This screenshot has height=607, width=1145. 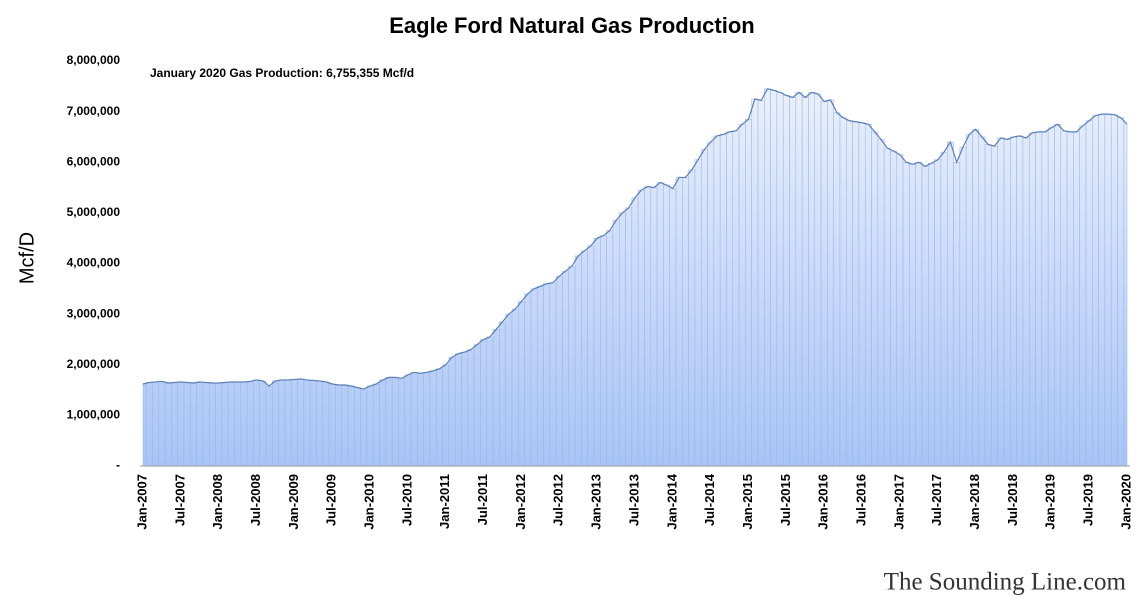 What do you see at coordinates (633, 500) in the screenshot?
I see `x-tick-label: Jul-2013` at bounding box center [633, 500].